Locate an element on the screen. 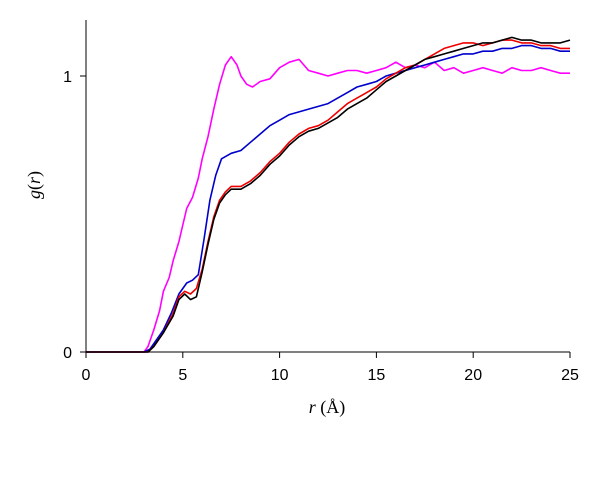 This screenshot has height=495, width=600. x-tick-label: 20 is located at coordinates (473, 375).